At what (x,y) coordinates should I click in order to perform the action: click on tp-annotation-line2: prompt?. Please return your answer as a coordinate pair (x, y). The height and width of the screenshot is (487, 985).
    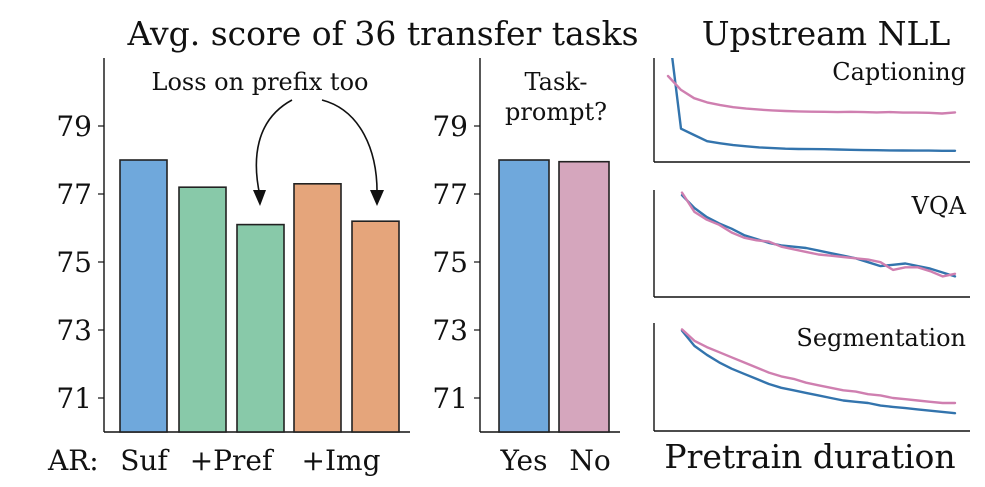
    Looking at the image, I should click on (556, 112).